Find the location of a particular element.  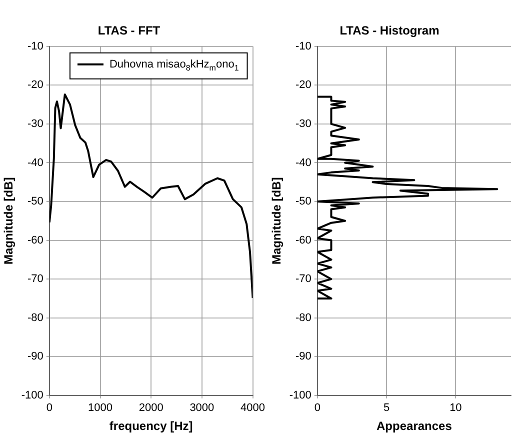

x-tick-label: 2000 is located at coordinates (151, 408).